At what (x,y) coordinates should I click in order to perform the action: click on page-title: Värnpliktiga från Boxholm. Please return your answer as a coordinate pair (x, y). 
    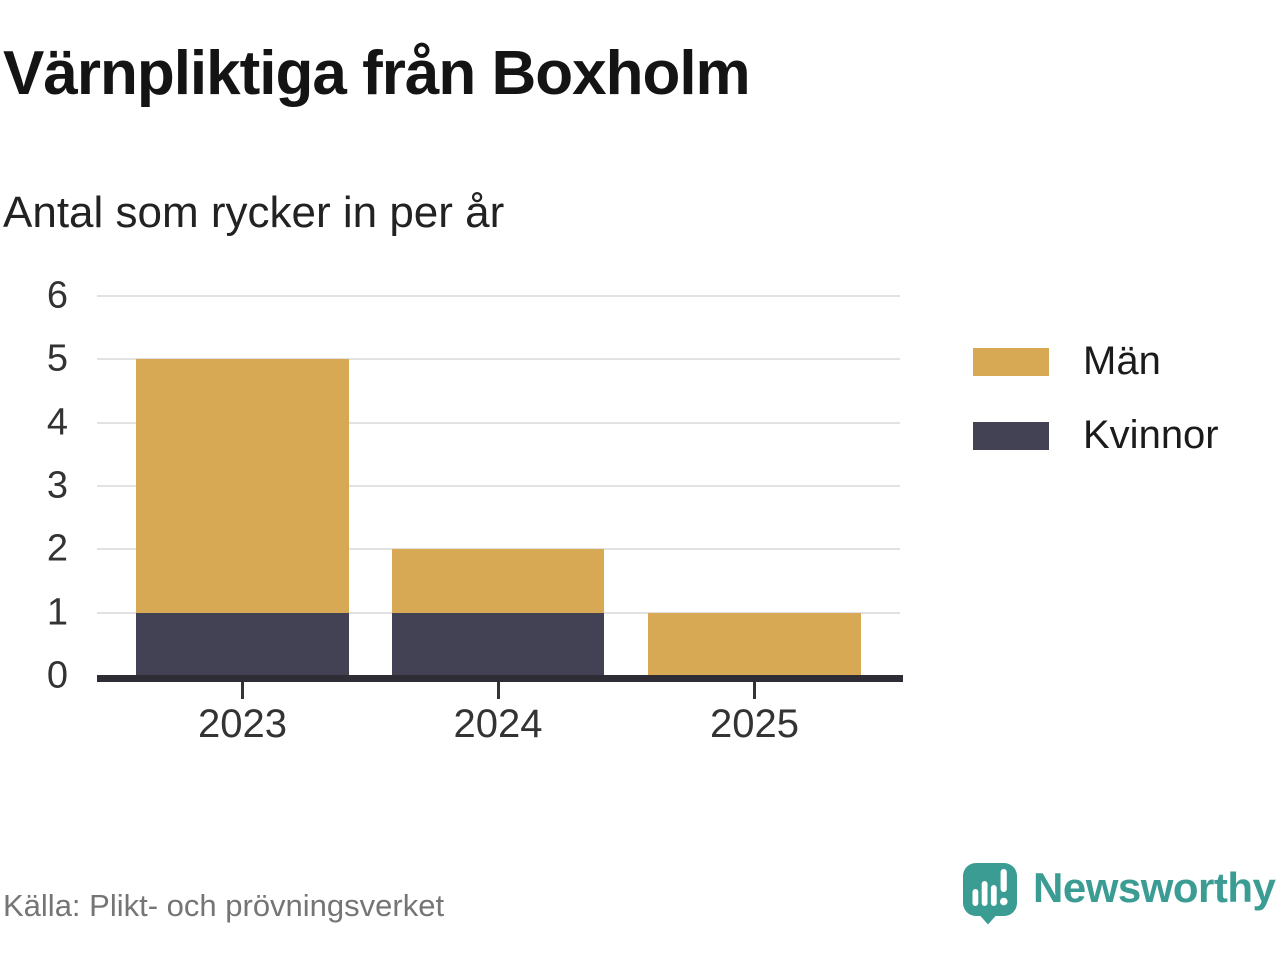
    Looking at the image, I should click on (377, 73).